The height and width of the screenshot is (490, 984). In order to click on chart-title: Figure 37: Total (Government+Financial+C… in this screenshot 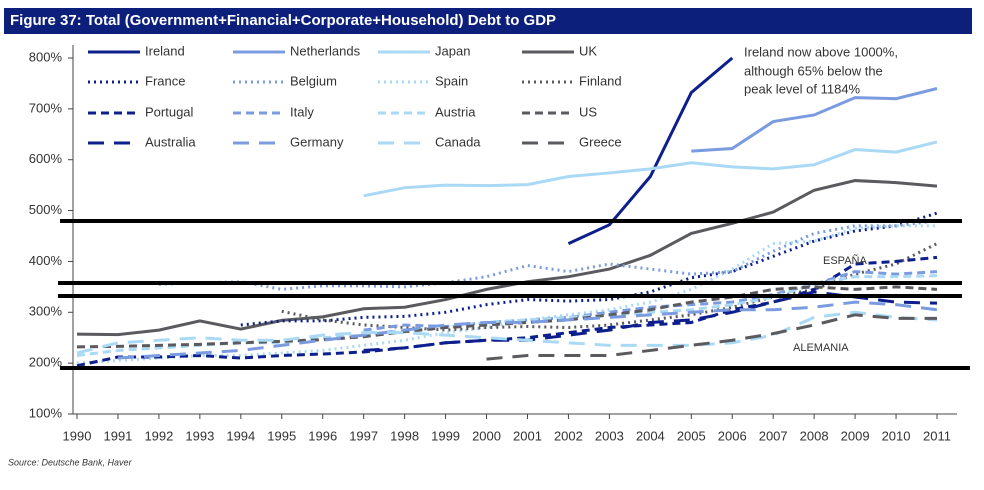, I will do `click(283, 20)`.